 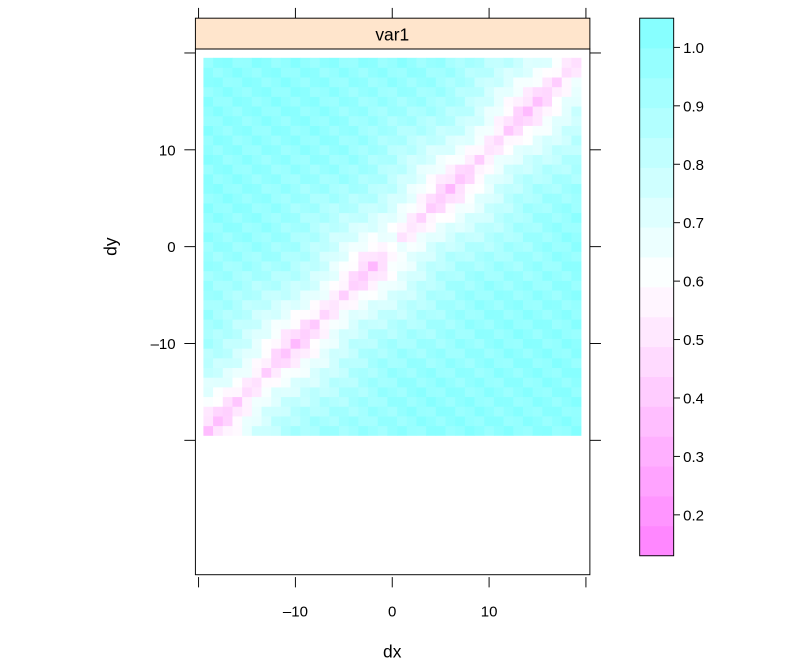 What do you see at coordinates (693, 340) in the screenshot?
I see `colorbar-tick-label: 0.5` at bounding box center [693, 340].